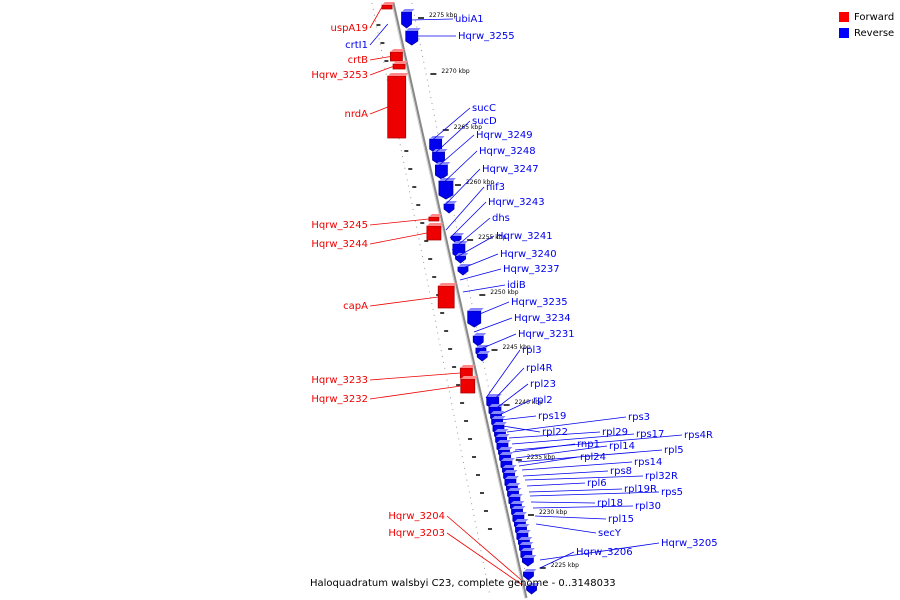 This screenshot has height=600, width=900. What do you see at coordinates (378, 110) in the screenshot?
I see `gene-leader-nrdA` at bounding box center [378, 110].